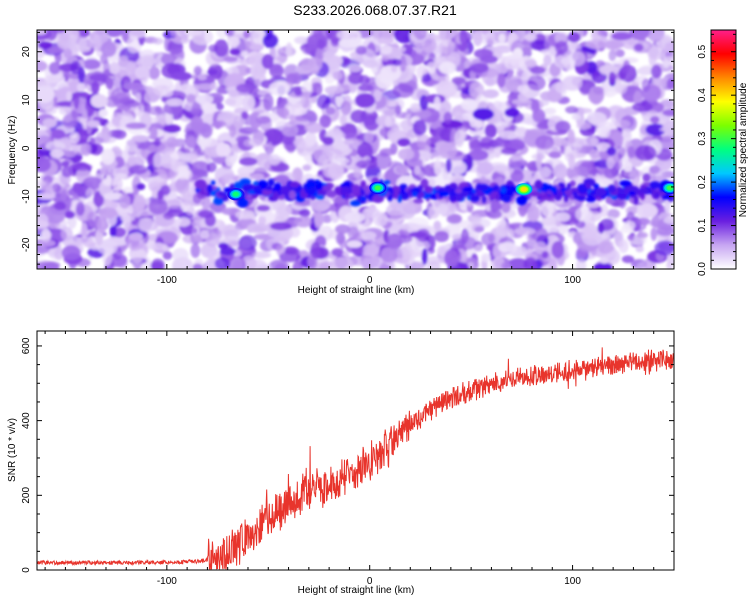 This screenshot has height=600, width=750. What do you see at coordinates (26, 100) in the screenshot?
I see `y-tick-label: 10` at bounding box center [26, 100].